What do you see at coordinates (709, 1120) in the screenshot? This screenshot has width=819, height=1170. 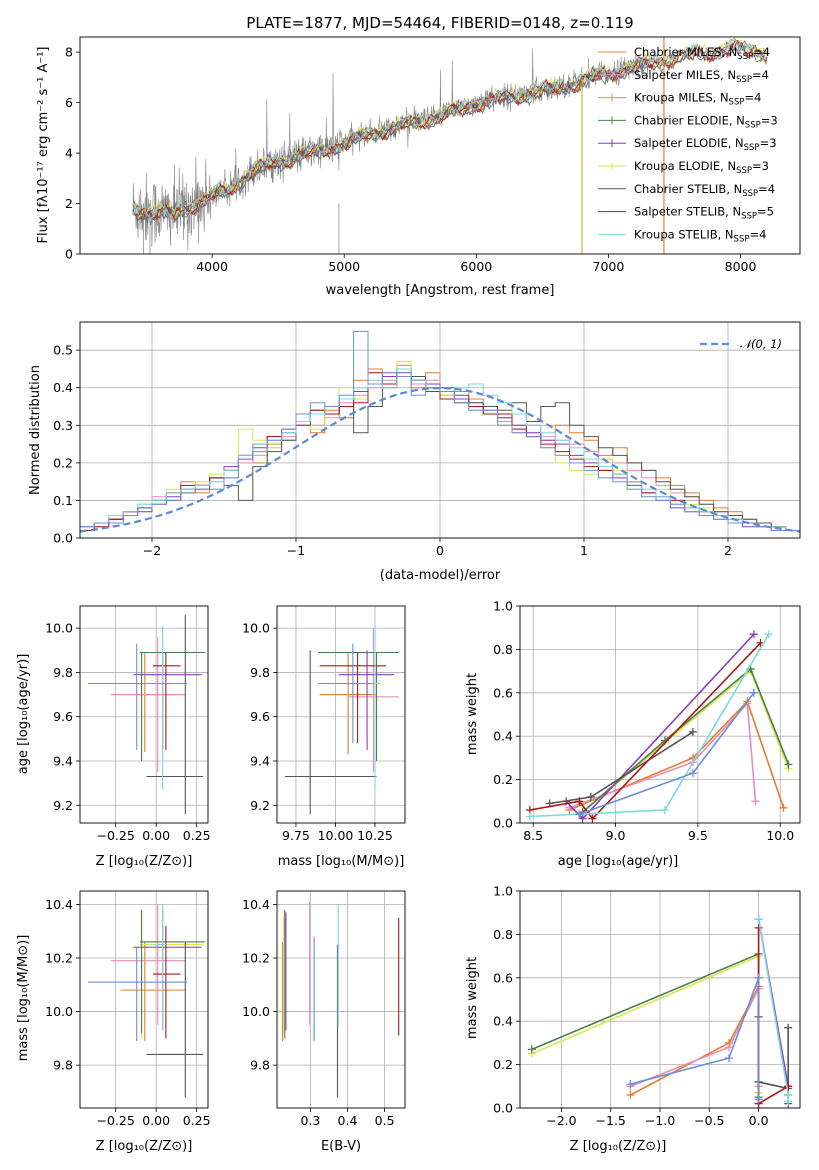 I see `weight-vs-Z-xtick-label-3: −0.5` at bounding box center [709, 1120].